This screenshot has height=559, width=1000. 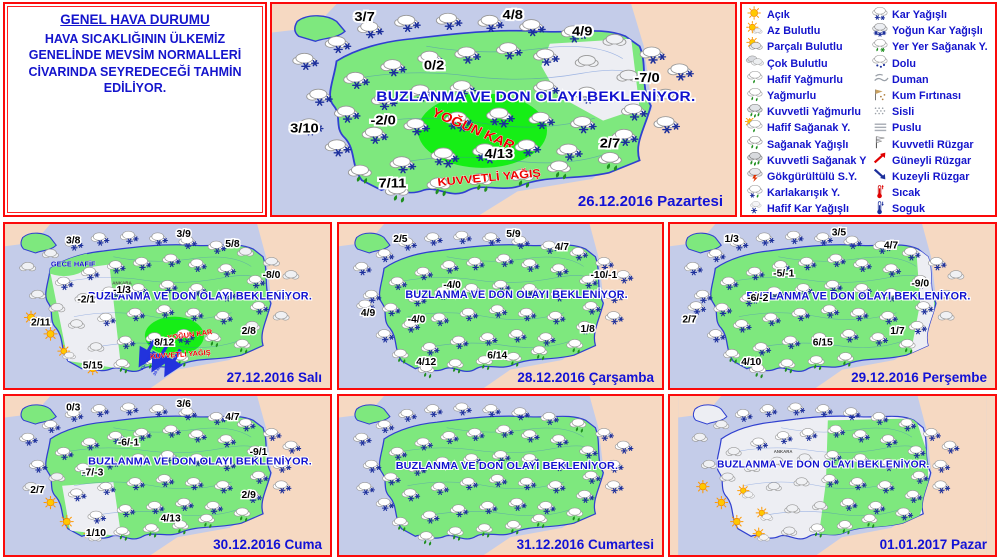 I want to click on smoke-icon, so click(x=880, y=79).